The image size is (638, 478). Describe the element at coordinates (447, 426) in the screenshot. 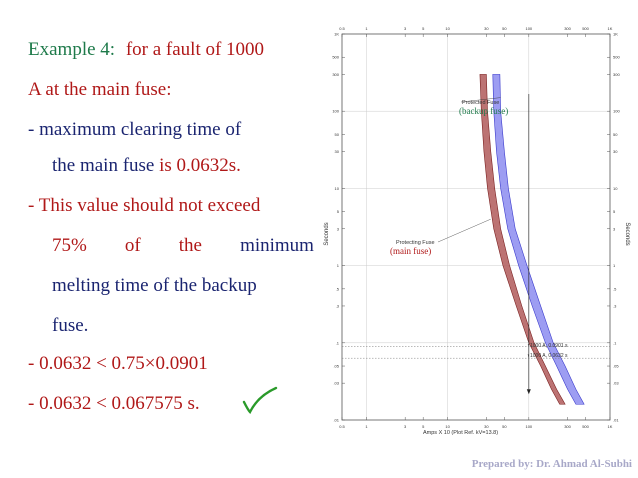

I see `x-tick-label-bottom: 10` at that location.